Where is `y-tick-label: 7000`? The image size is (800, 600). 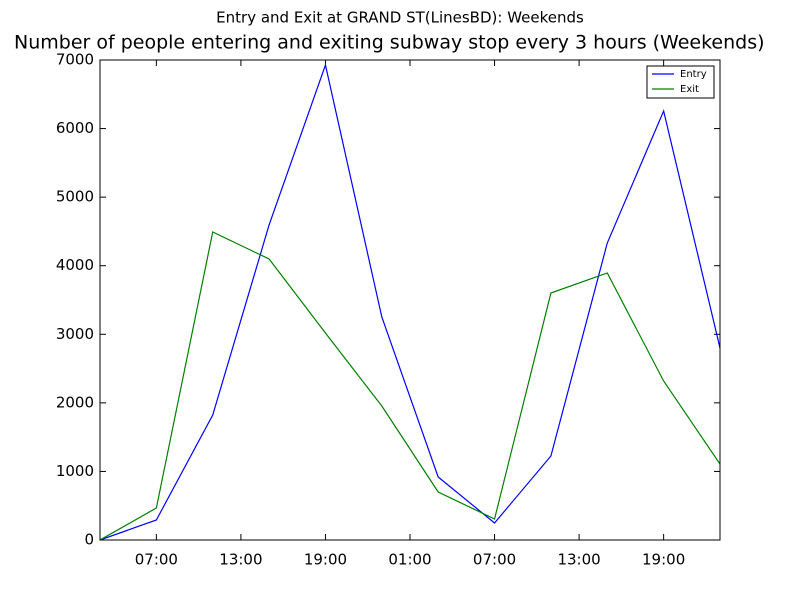
y-tick-label: 7000 is located at coordinates (75, 60).